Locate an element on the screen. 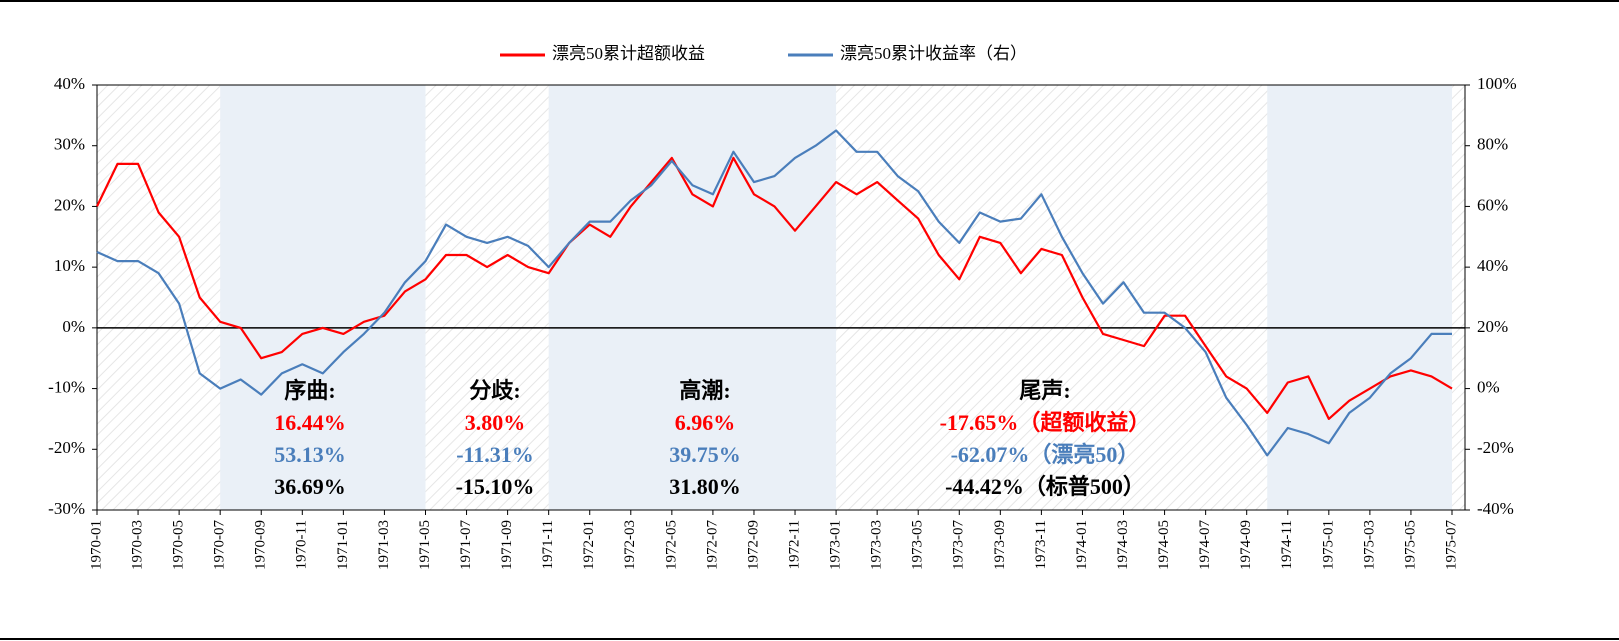 Image resolution: width=1619 pixels, height=641 pixels. annotation: 分歧: is located at coordinates (494, 390).